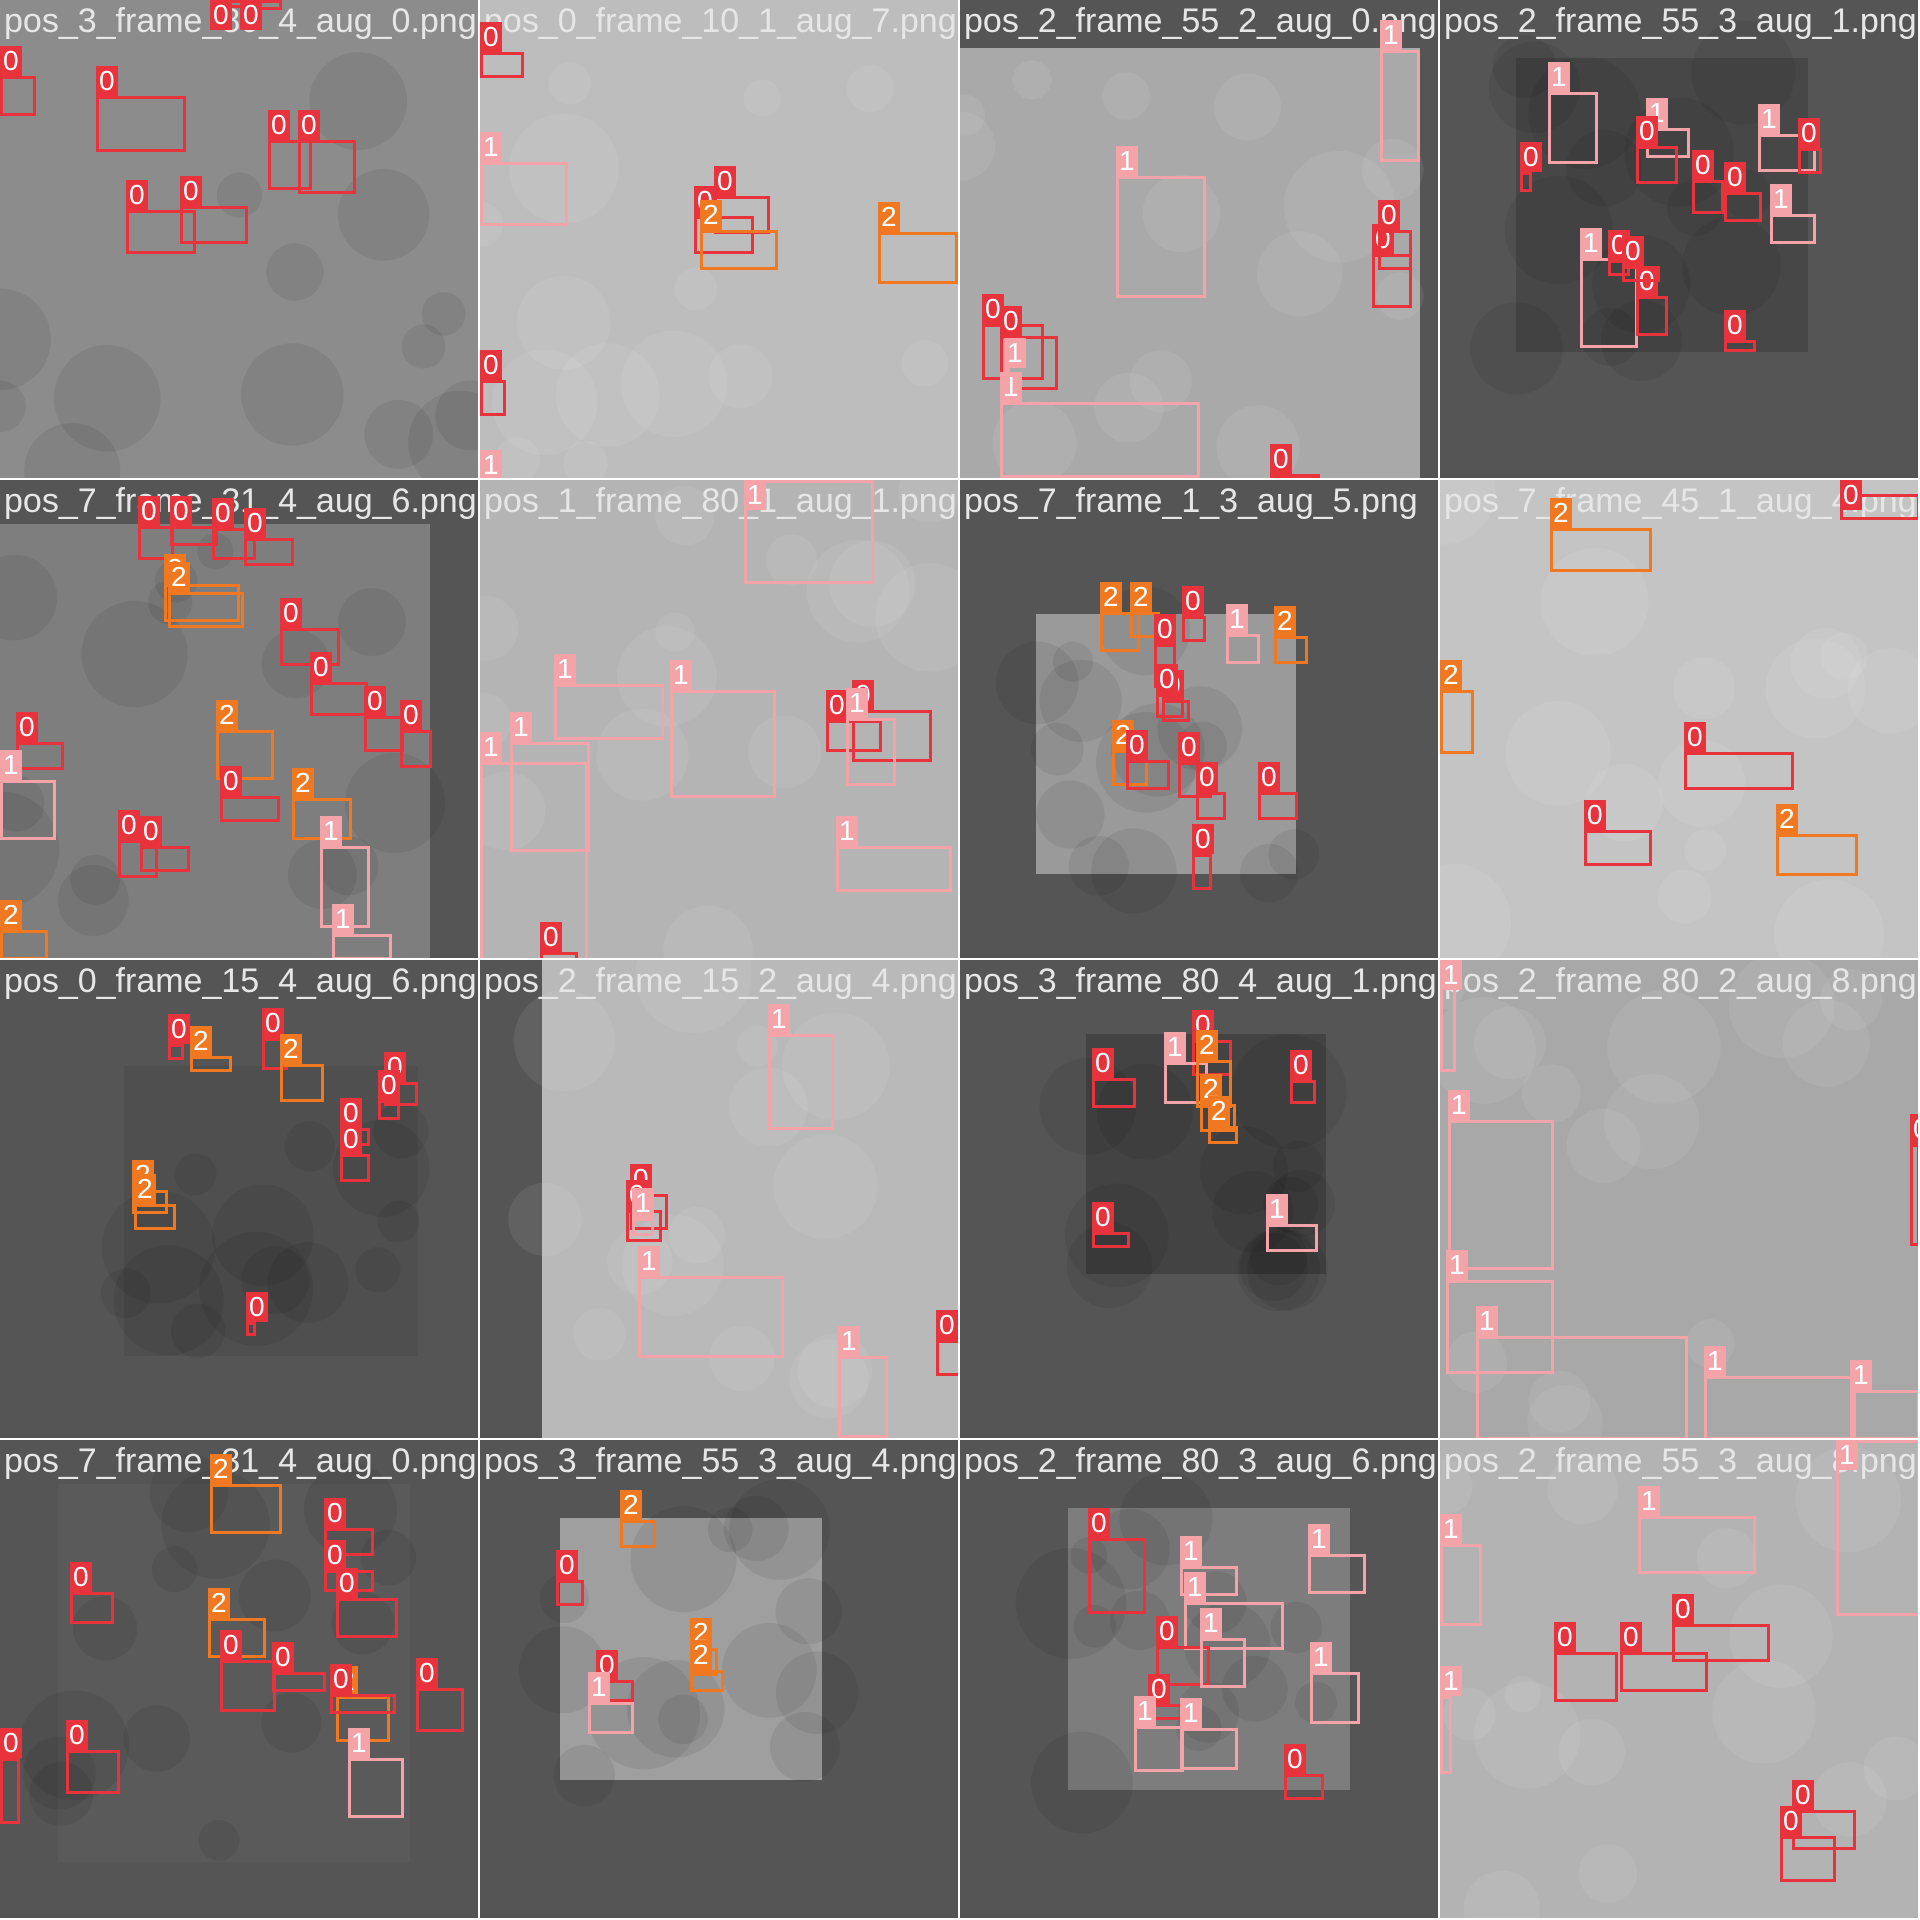 The height and width of the screenshot is (1920, 1920). I want to click on image-tile: pos_2_frame_80_3_aug_6.png 0 1 1 1 0 1 1 0 1 1 0, so click(1199, 1679).